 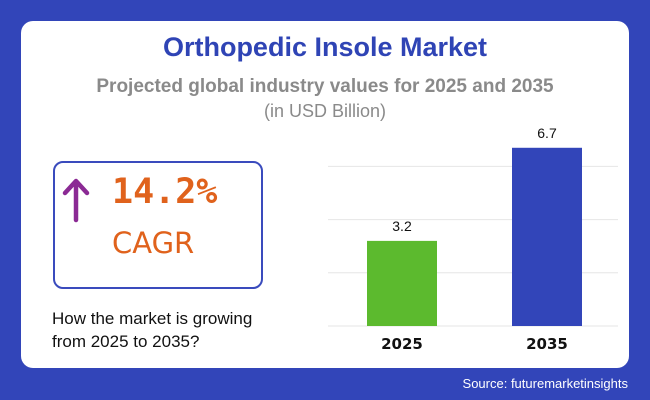 I want to click on source-text: Source: futuremarketinsights, so click(x=545, y=383).